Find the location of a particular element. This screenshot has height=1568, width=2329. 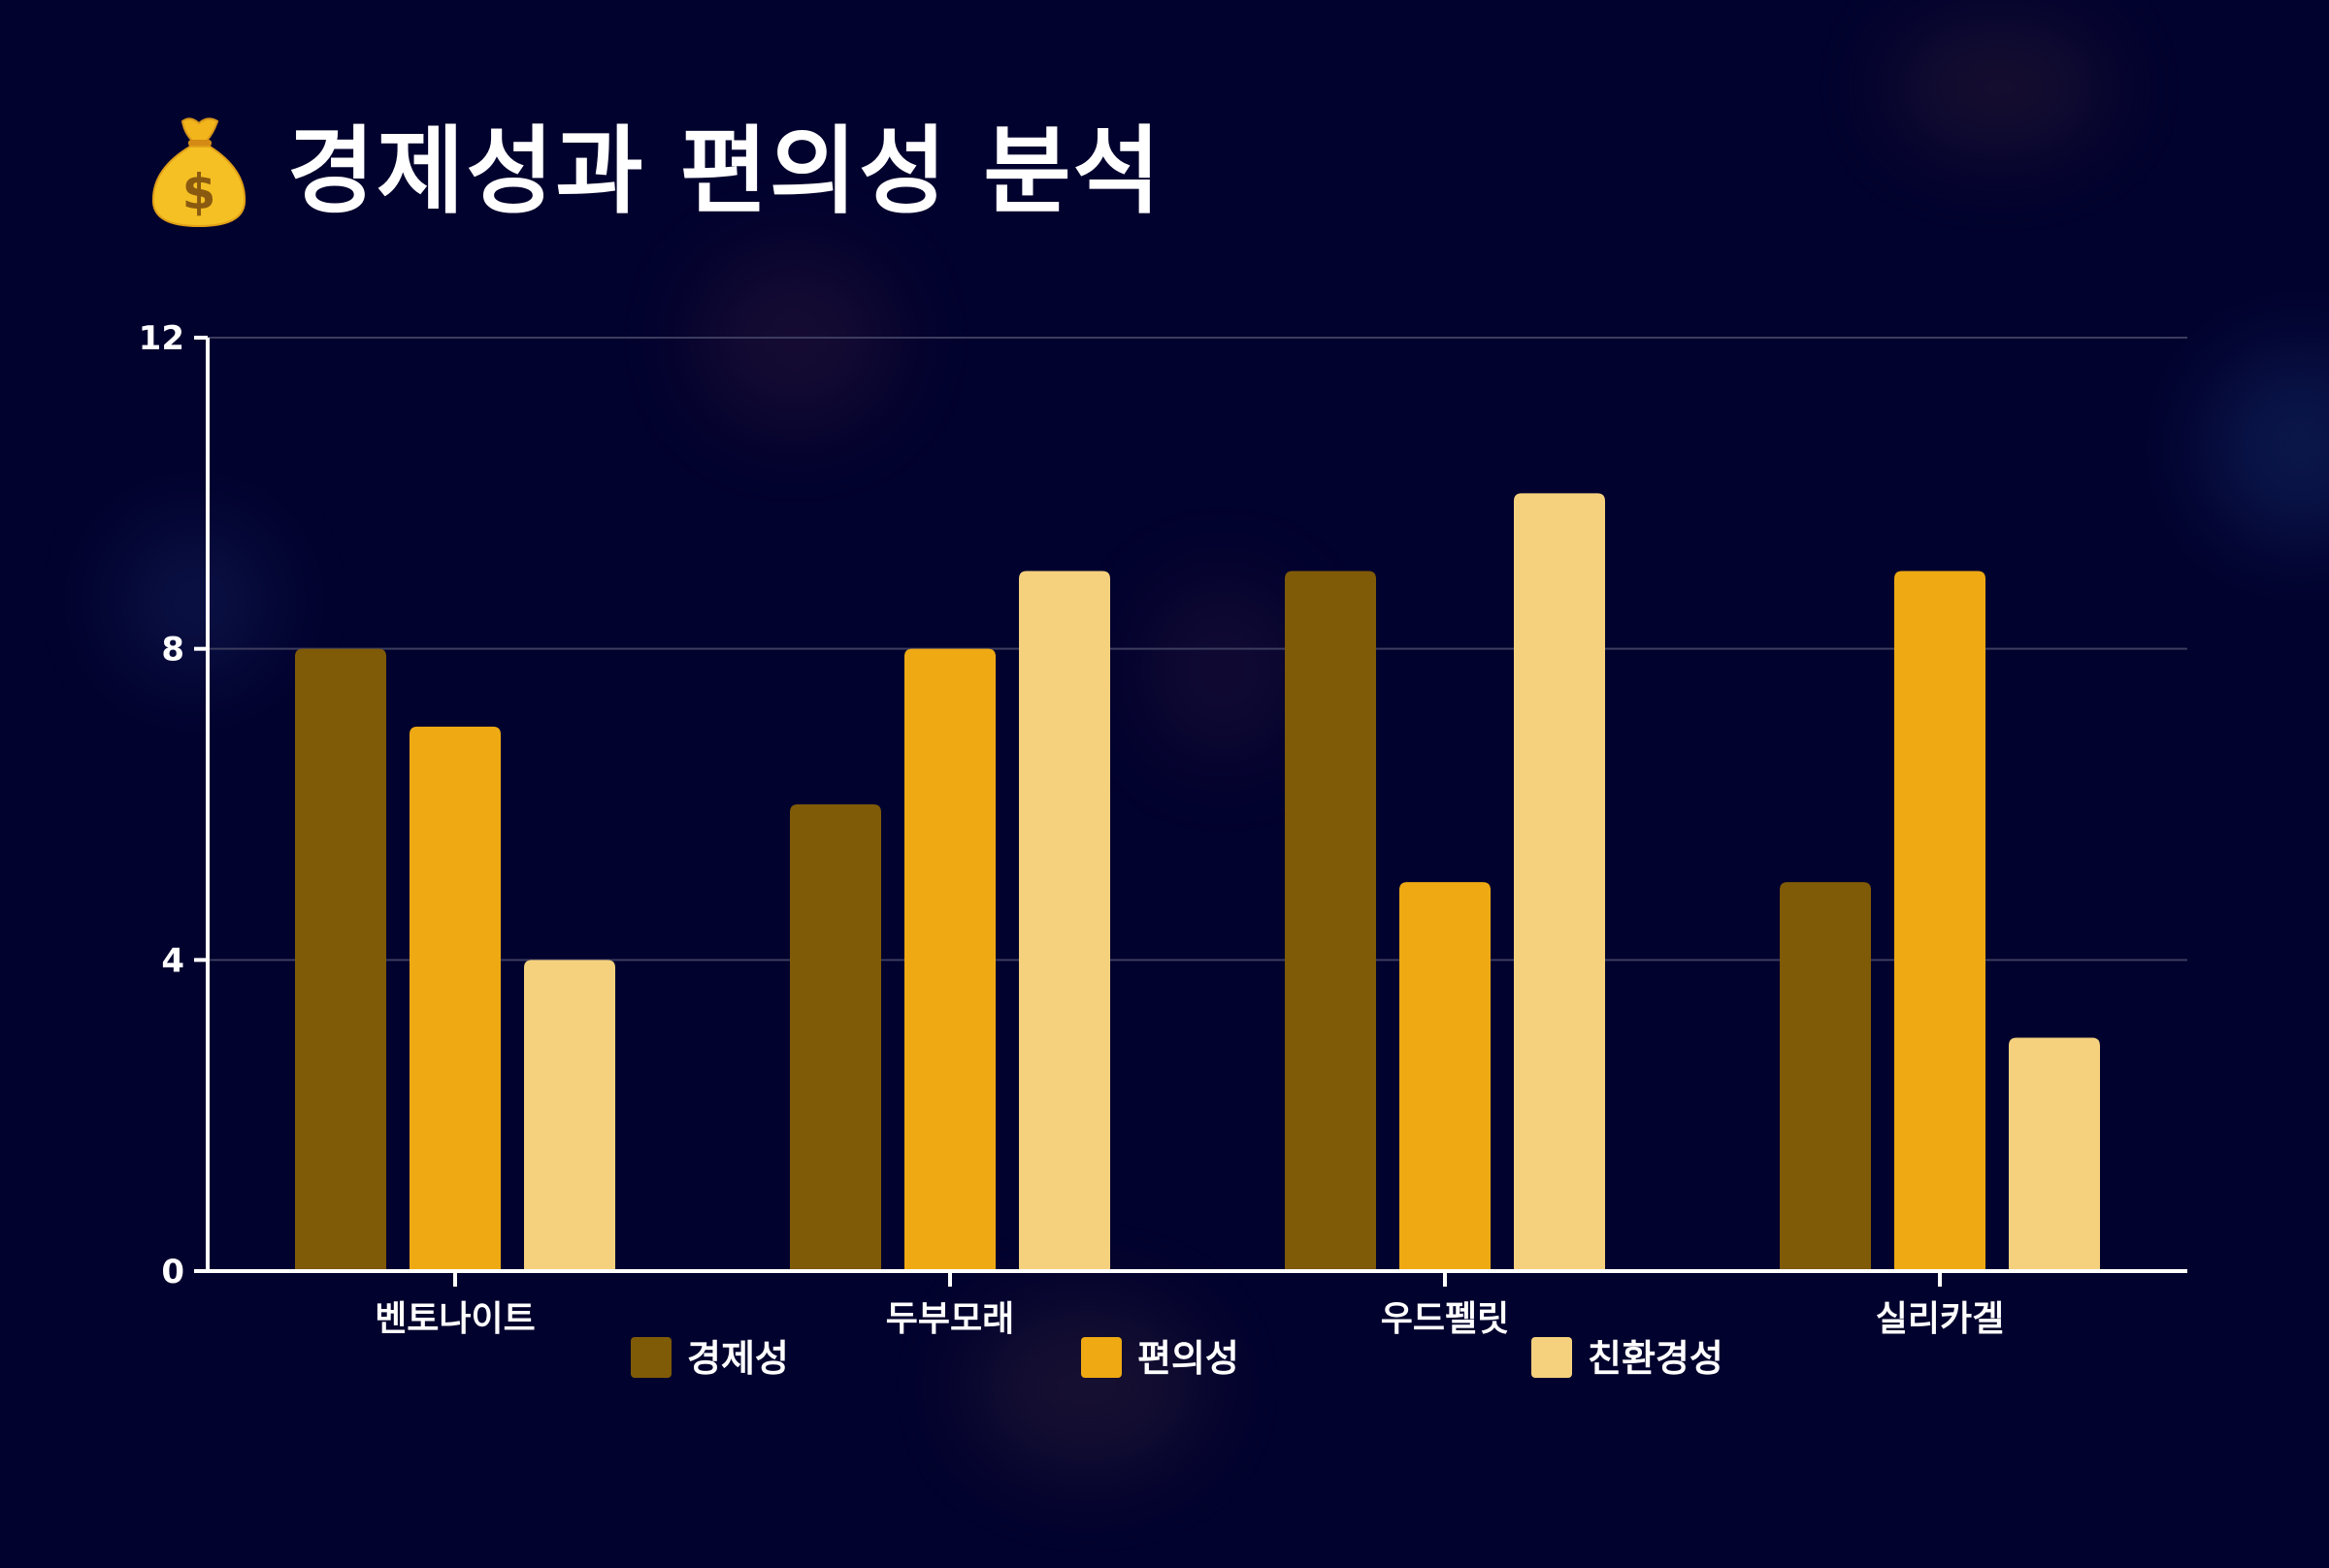

y-tick-label: 12 is located at coordinates (161, 338).